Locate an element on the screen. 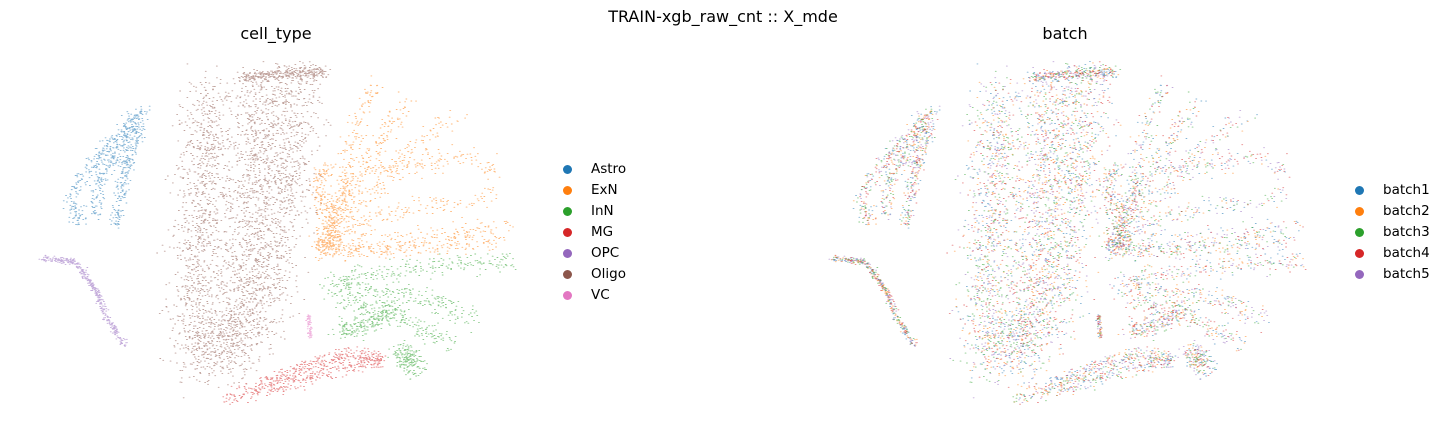 Image resolution: width=1446 pixels, height=427 pixels. legend-item: batch3 is located at coordinates (1392, 232).